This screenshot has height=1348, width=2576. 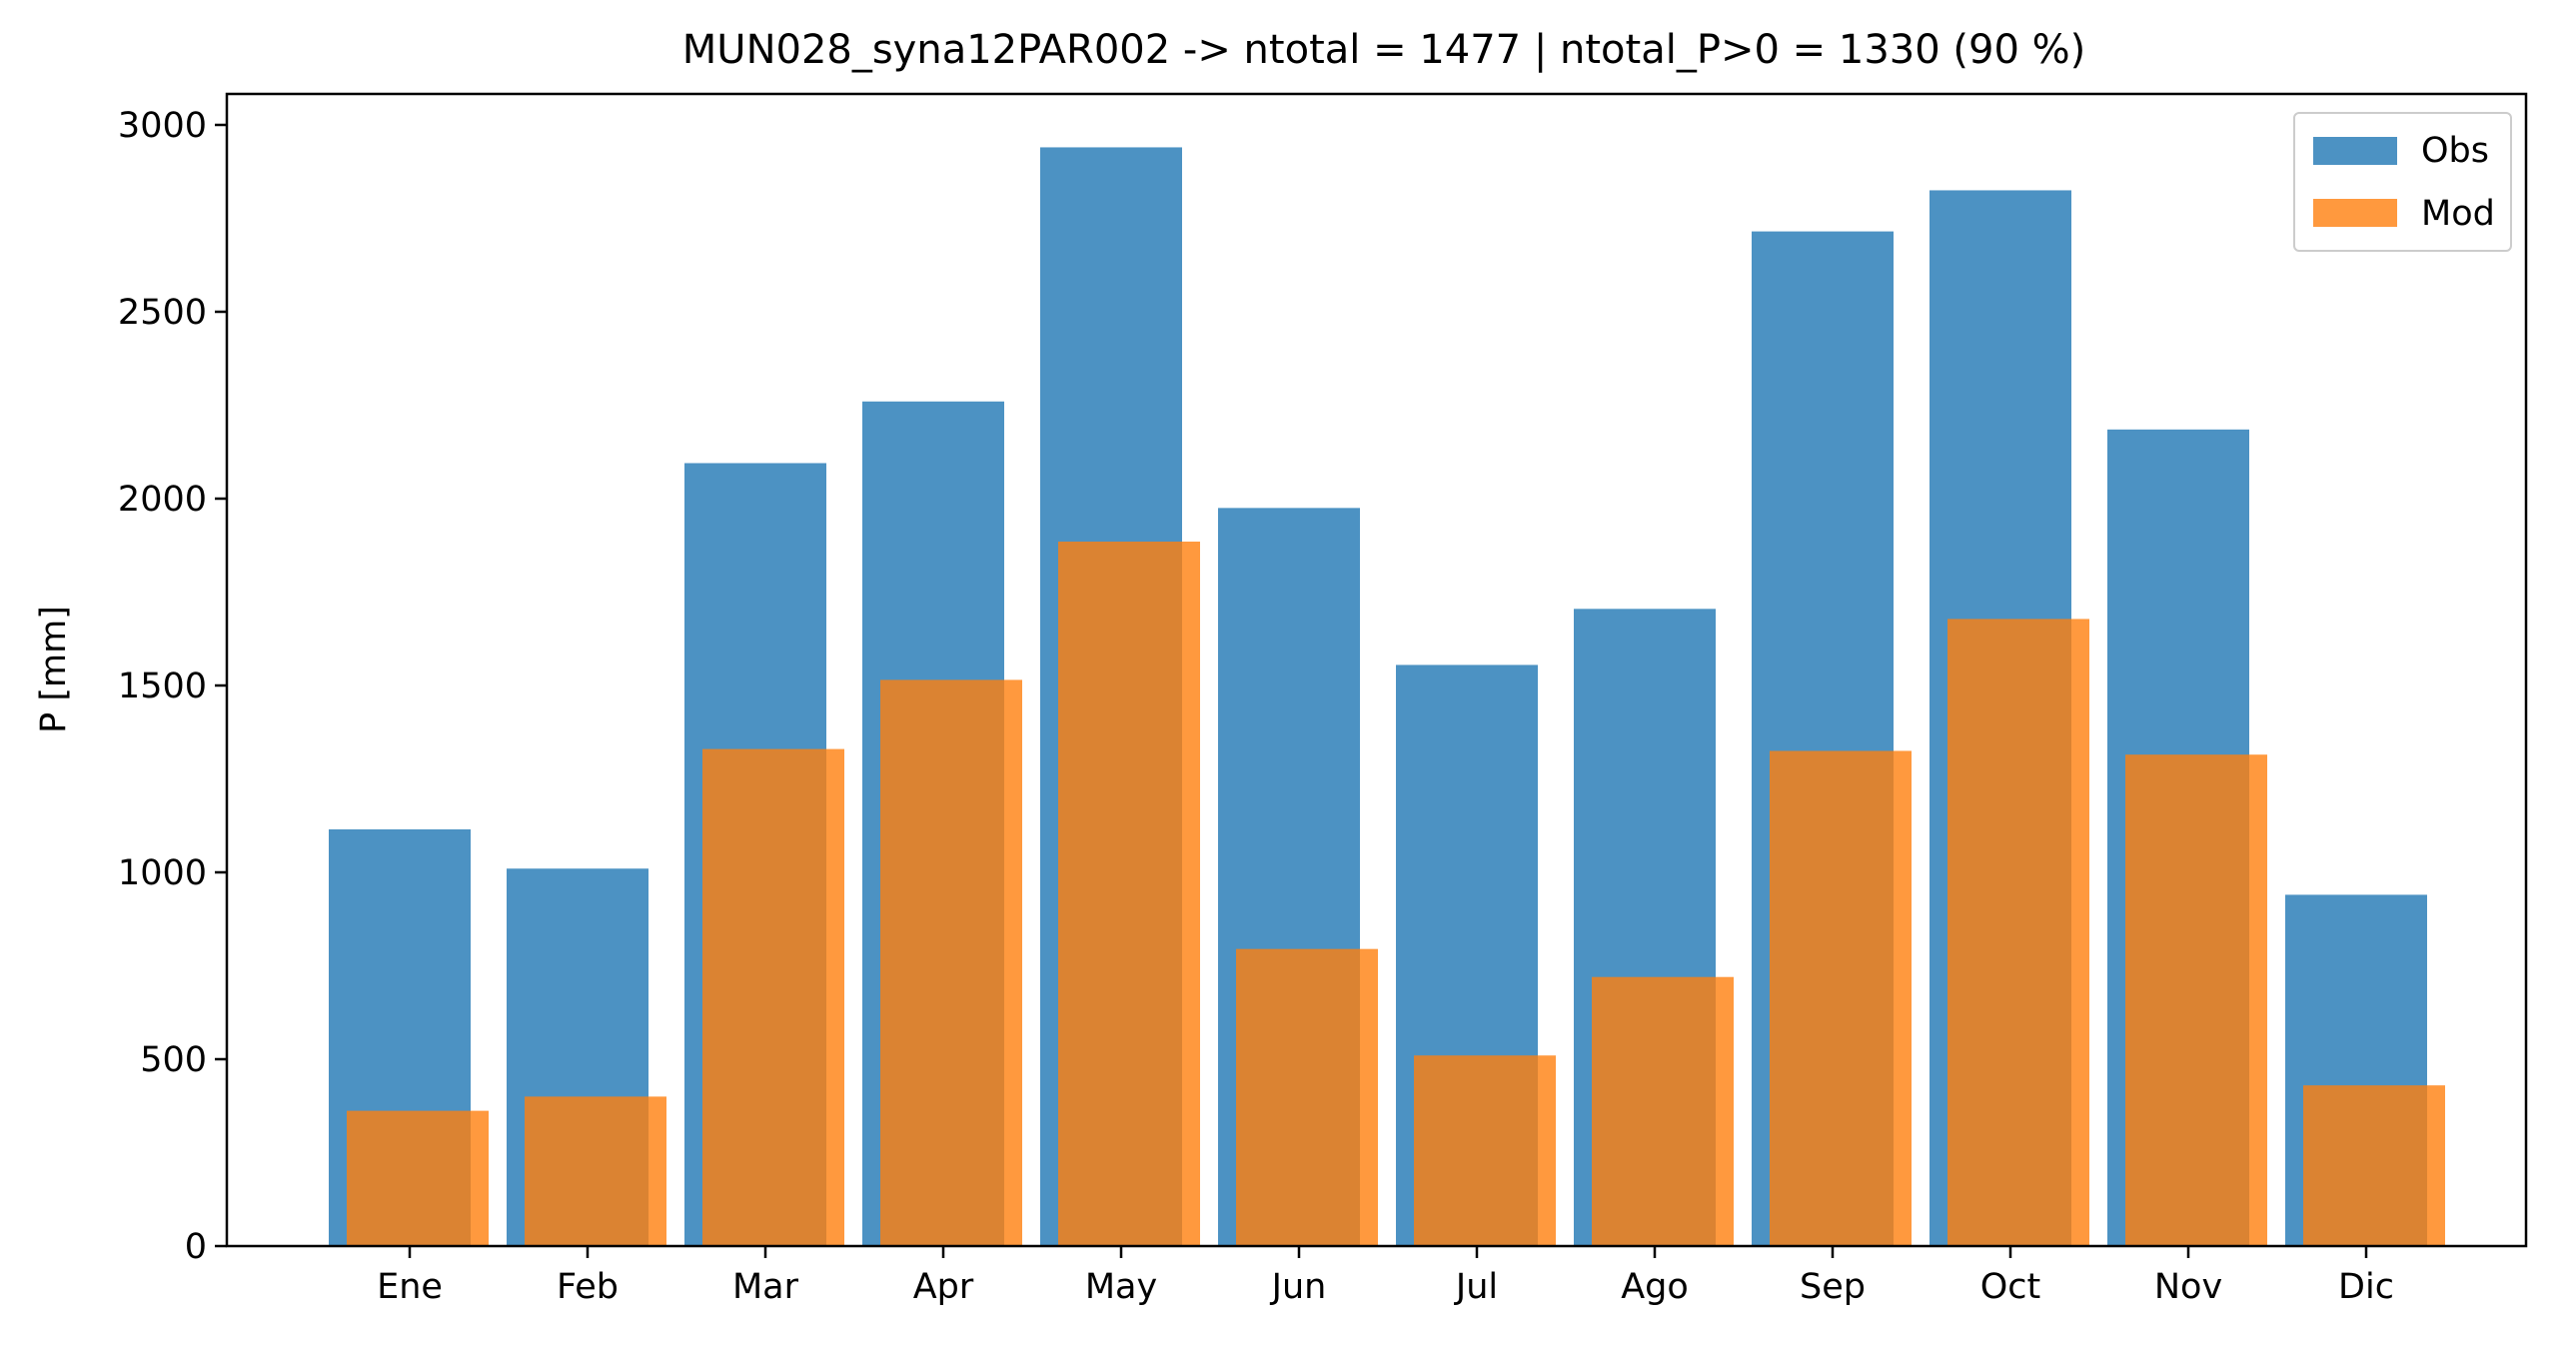 I want to click on legend-label-mod: Mod, so click(x=2458, y=214).